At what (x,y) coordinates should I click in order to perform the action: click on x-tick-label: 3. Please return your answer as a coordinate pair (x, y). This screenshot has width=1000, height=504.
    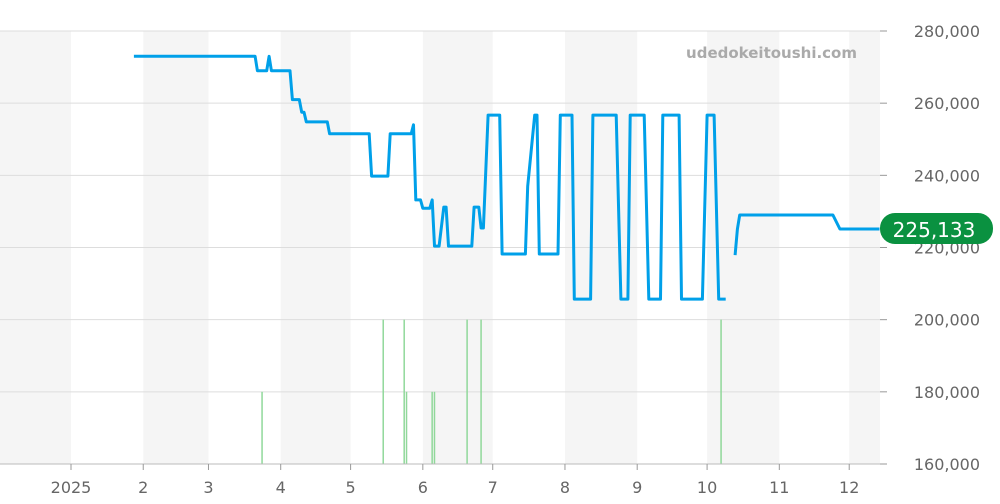
    Looking at the image, I should click on (208, 487).